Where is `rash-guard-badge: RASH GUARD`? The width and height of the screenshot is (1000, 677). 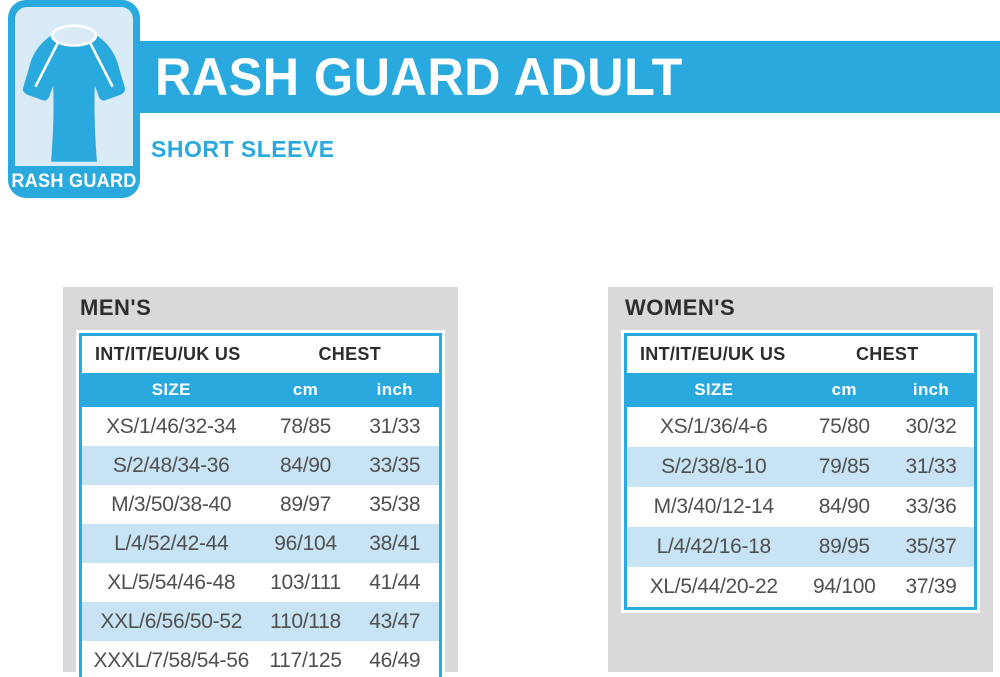
rash-guard-badge: RASH GUARD is located at coordinates (74, 99).